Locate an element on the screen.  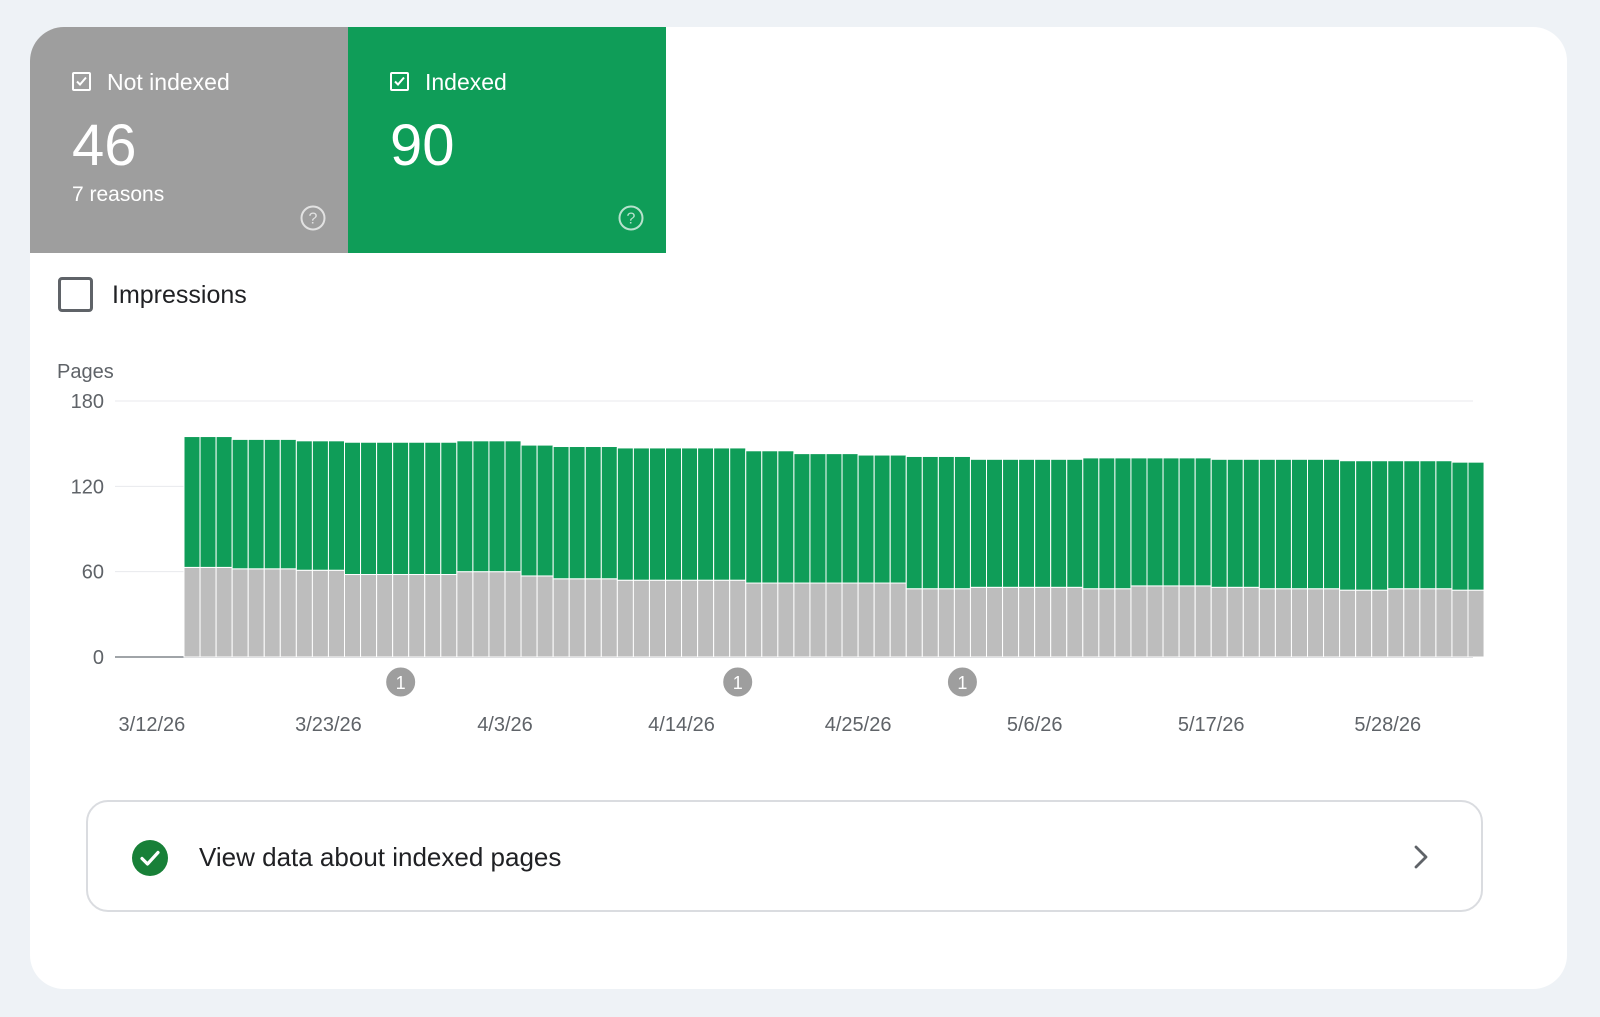
indexed-tile: Indexed 90 ? is located at coordinates (507, 140).